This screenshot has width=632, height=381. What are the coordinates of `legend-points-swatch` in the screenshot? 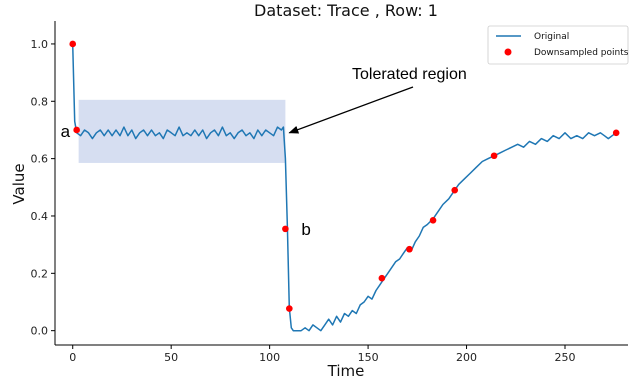 It's located at (508, 52).